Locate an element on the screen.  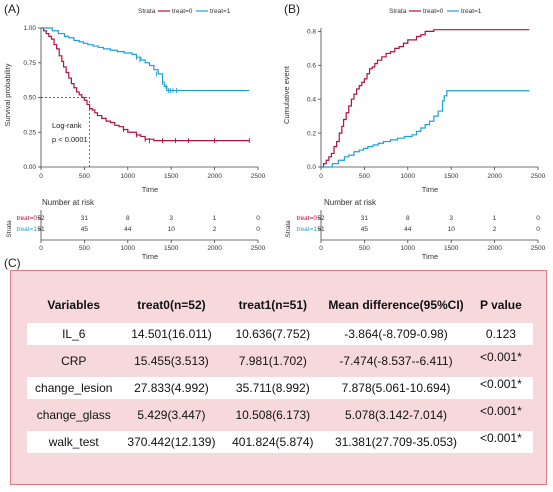
risk-a-risk-value: 0 is located at coordinates (258, 229).